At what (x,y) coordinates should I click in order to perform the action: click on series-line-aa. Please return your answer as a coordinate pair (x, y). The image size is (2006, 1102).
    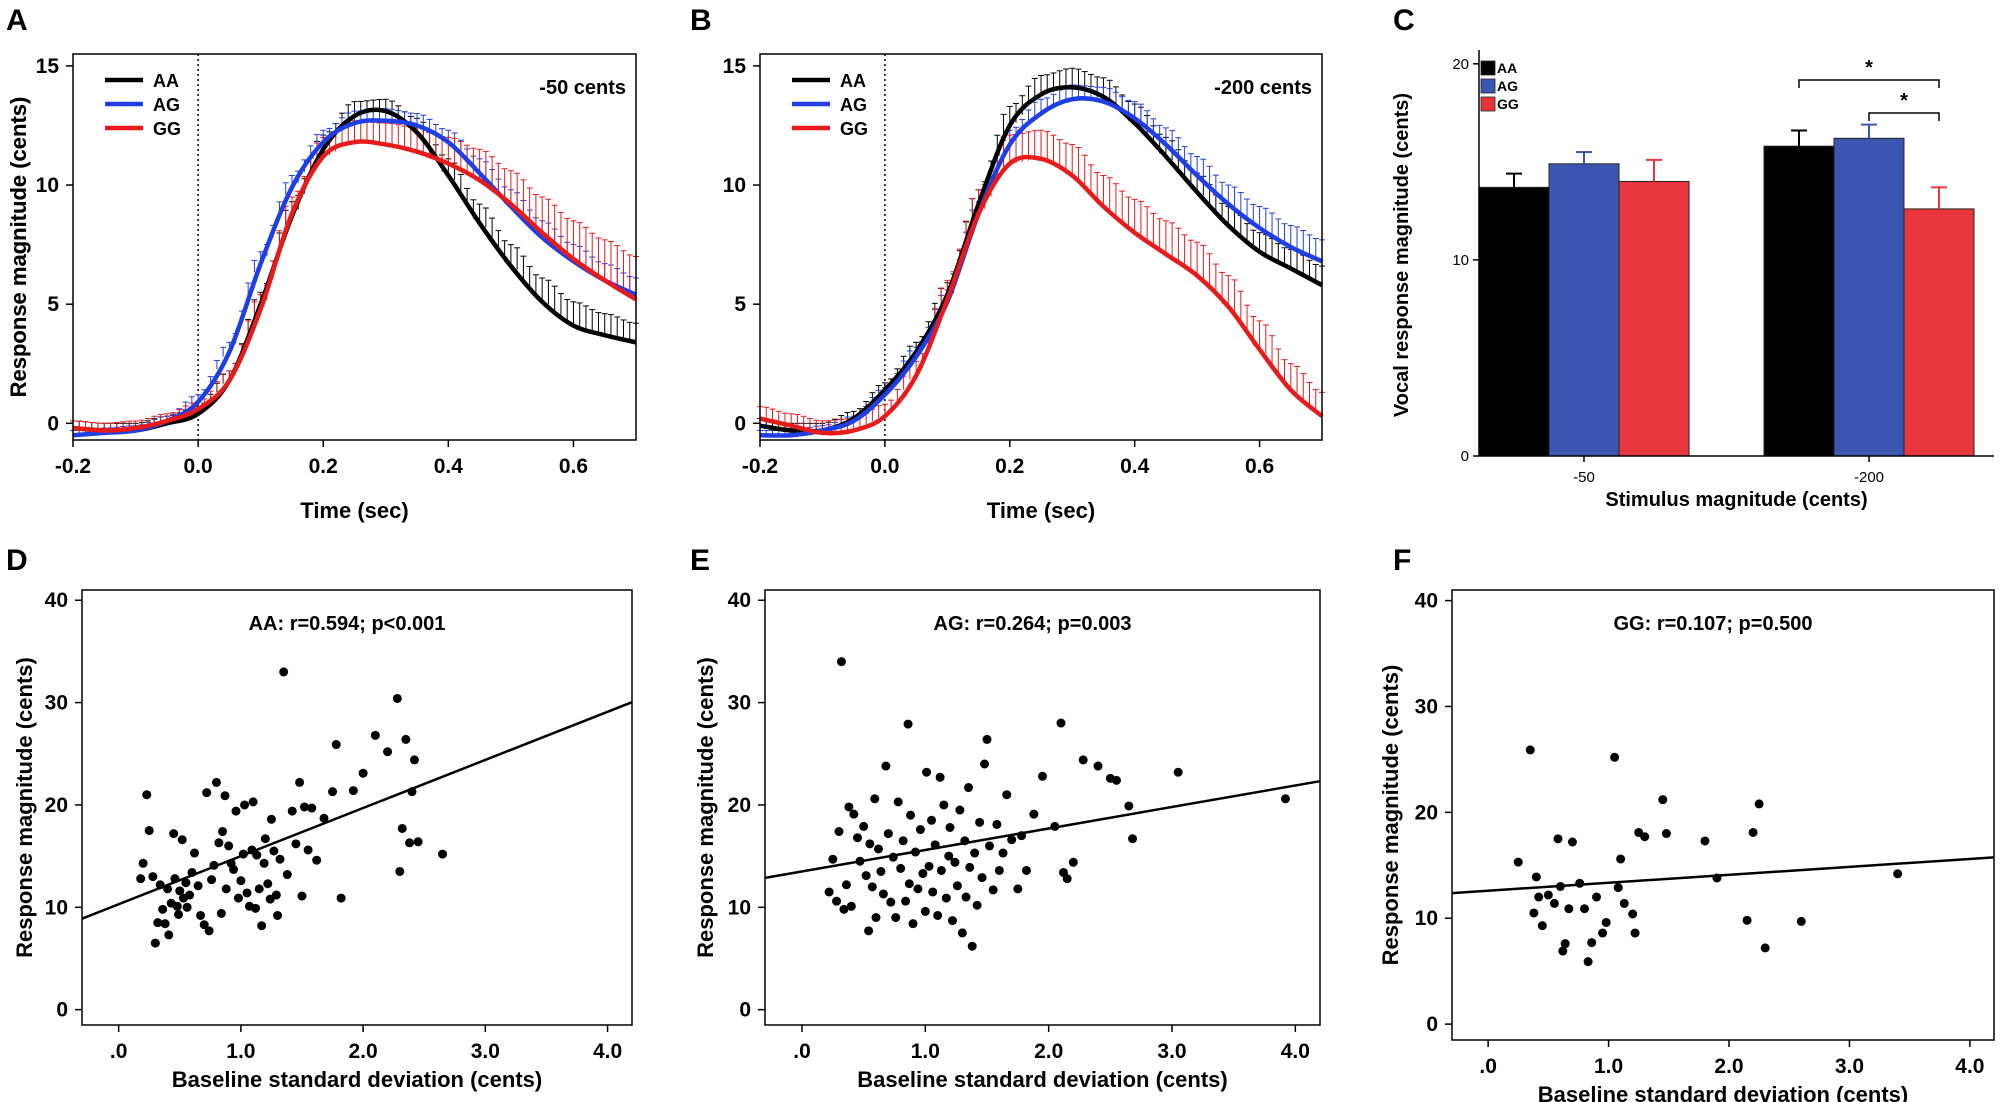
    Looking at the image, I should click on (354, 270).